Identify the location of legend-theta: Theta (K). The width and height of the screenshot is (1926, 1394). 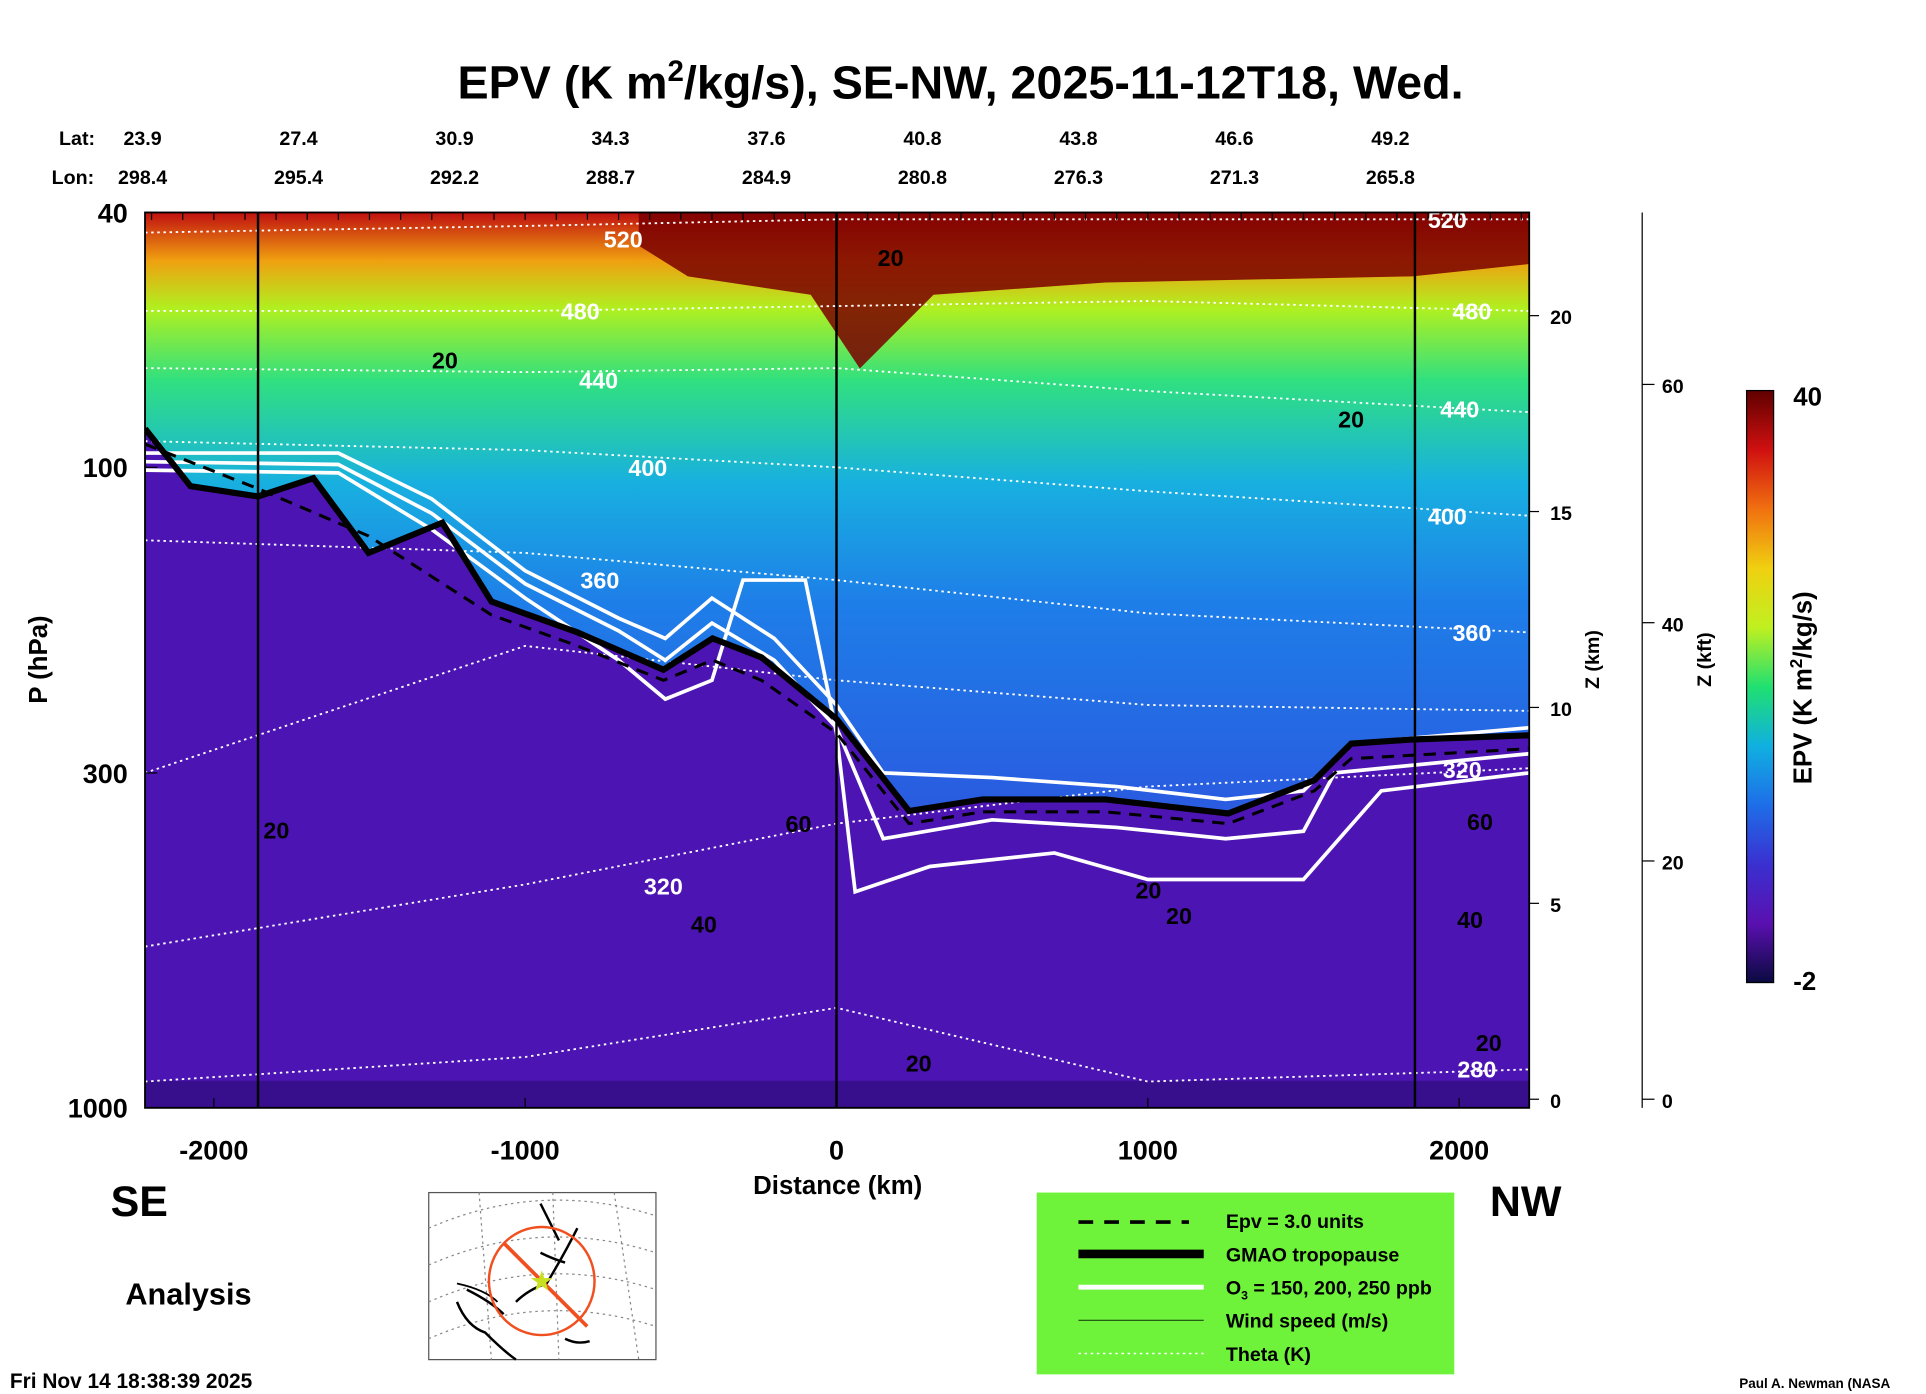
(1268, 1355).